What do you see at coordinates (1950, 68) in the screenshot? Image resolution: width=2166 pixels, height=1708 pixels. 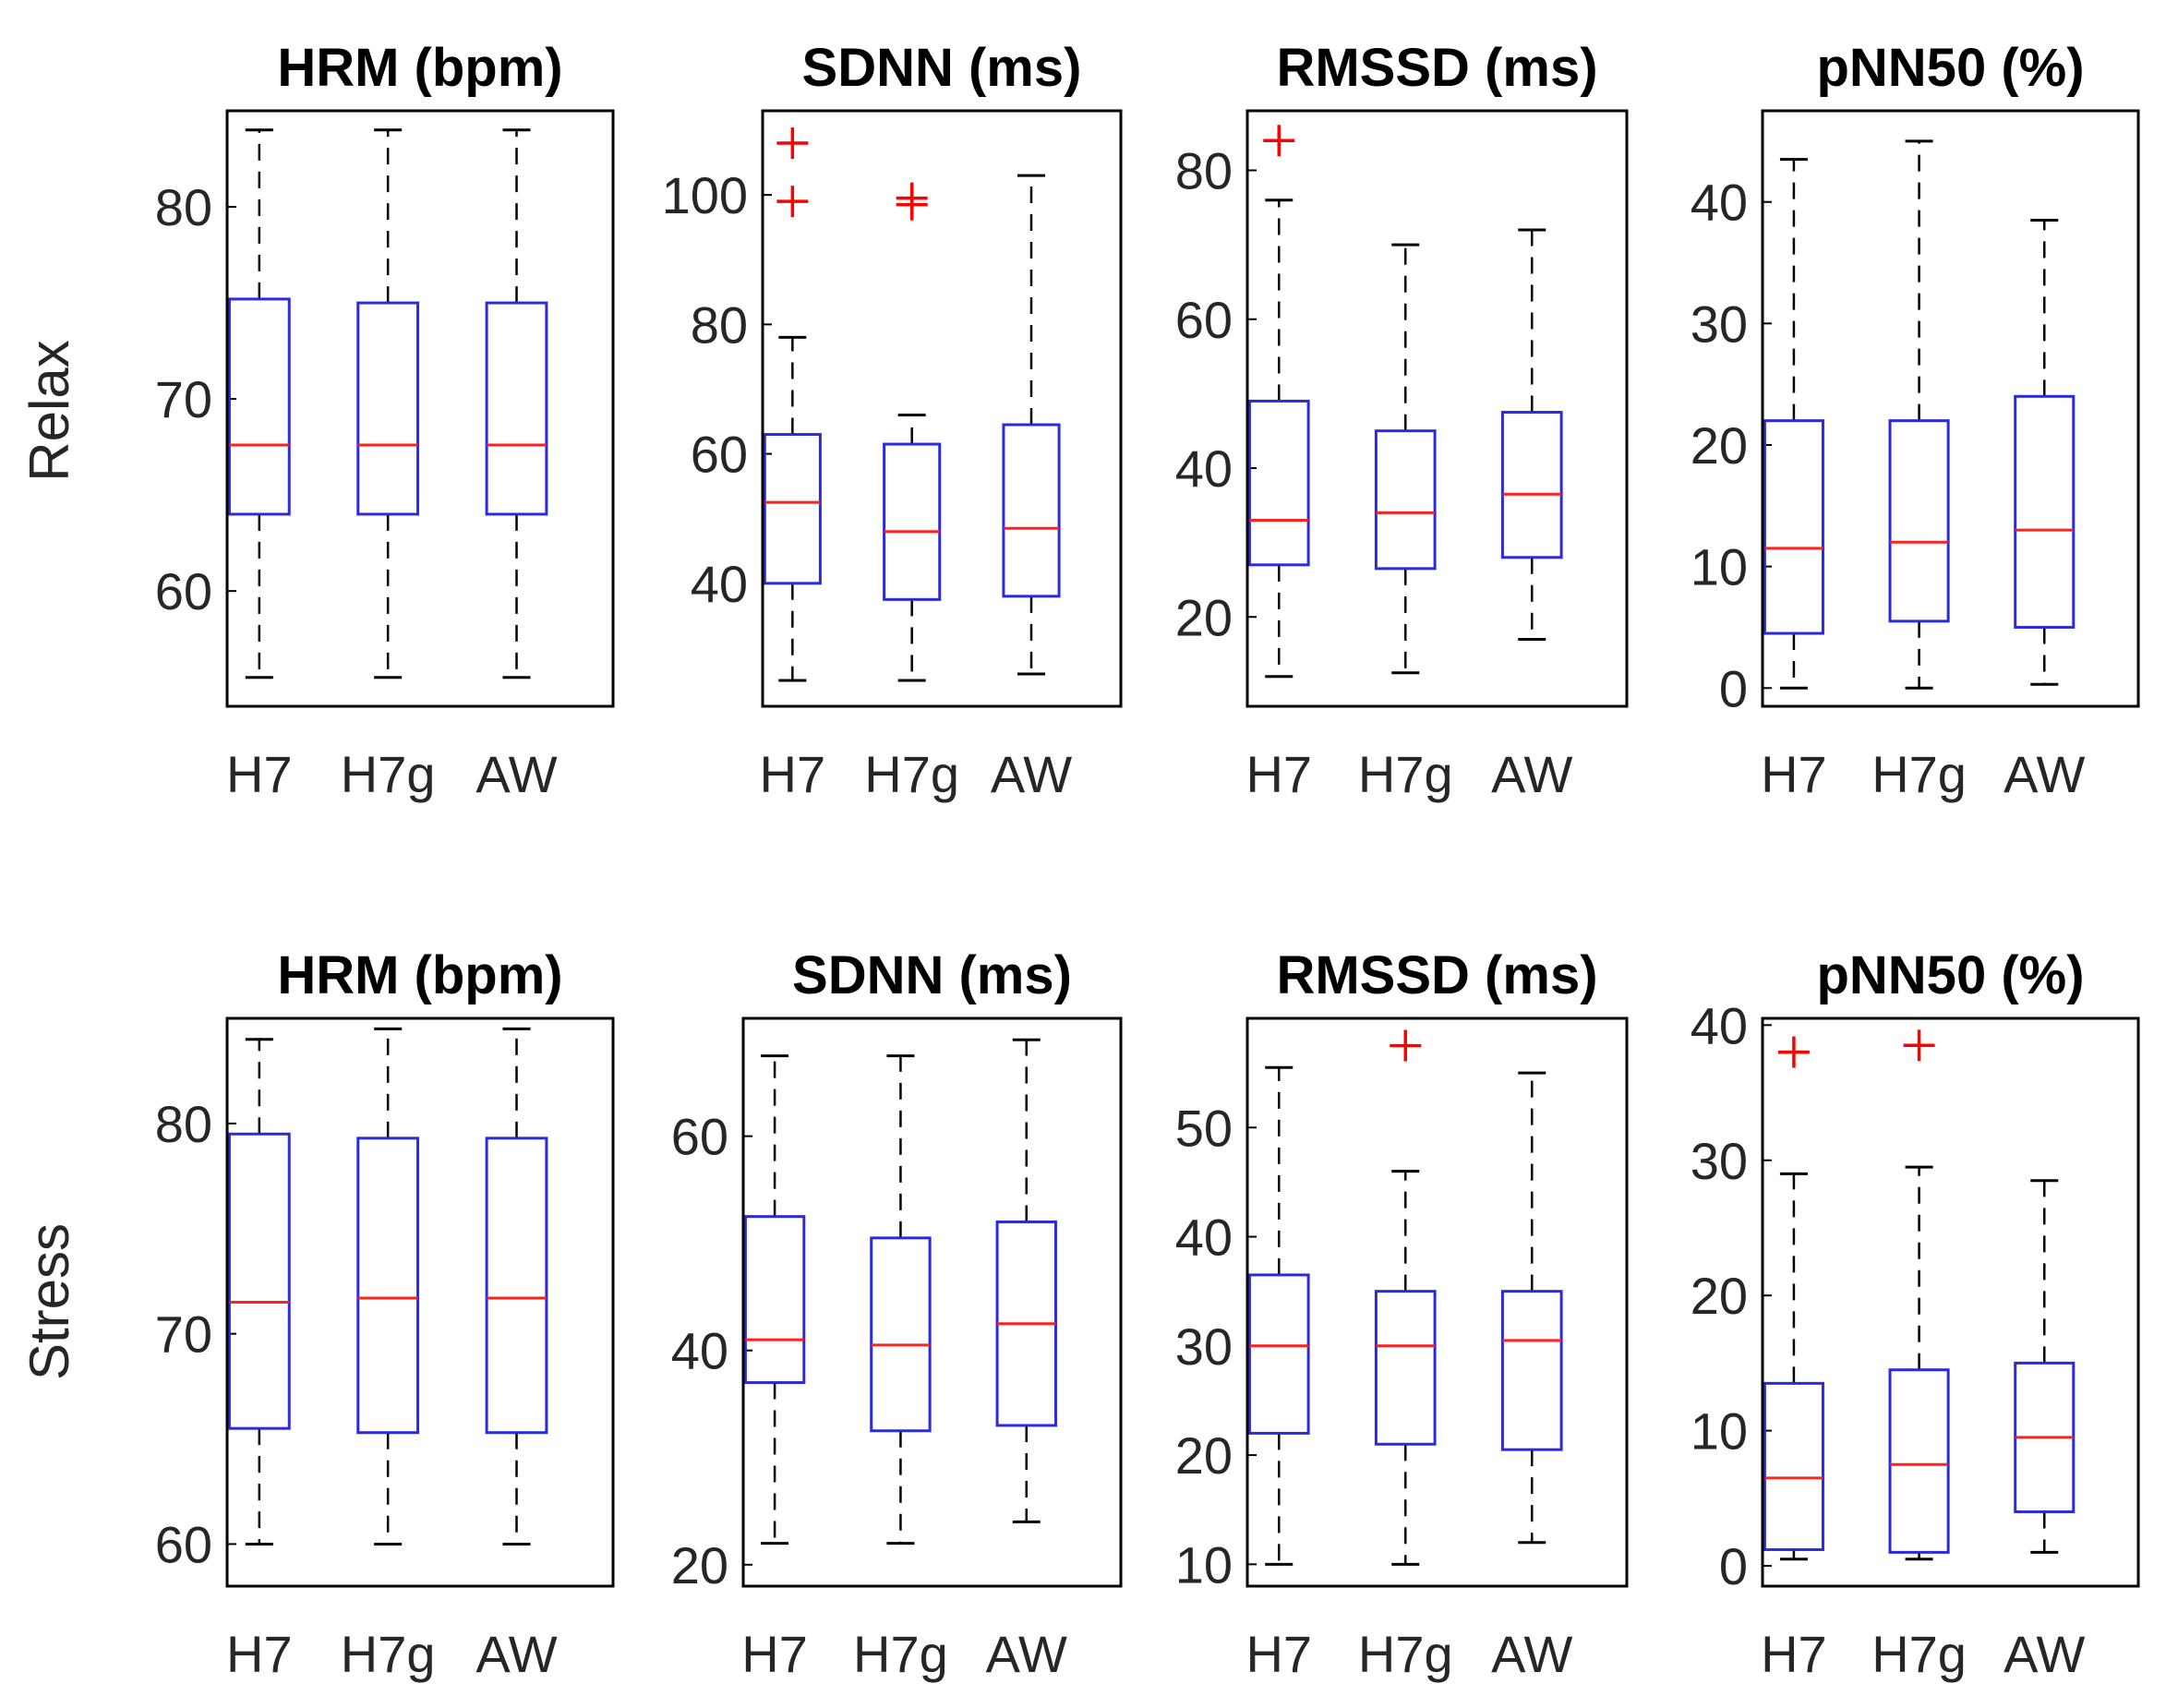 I see `panel-title: pNN50 (%)` at bounding box center [1950, 68].